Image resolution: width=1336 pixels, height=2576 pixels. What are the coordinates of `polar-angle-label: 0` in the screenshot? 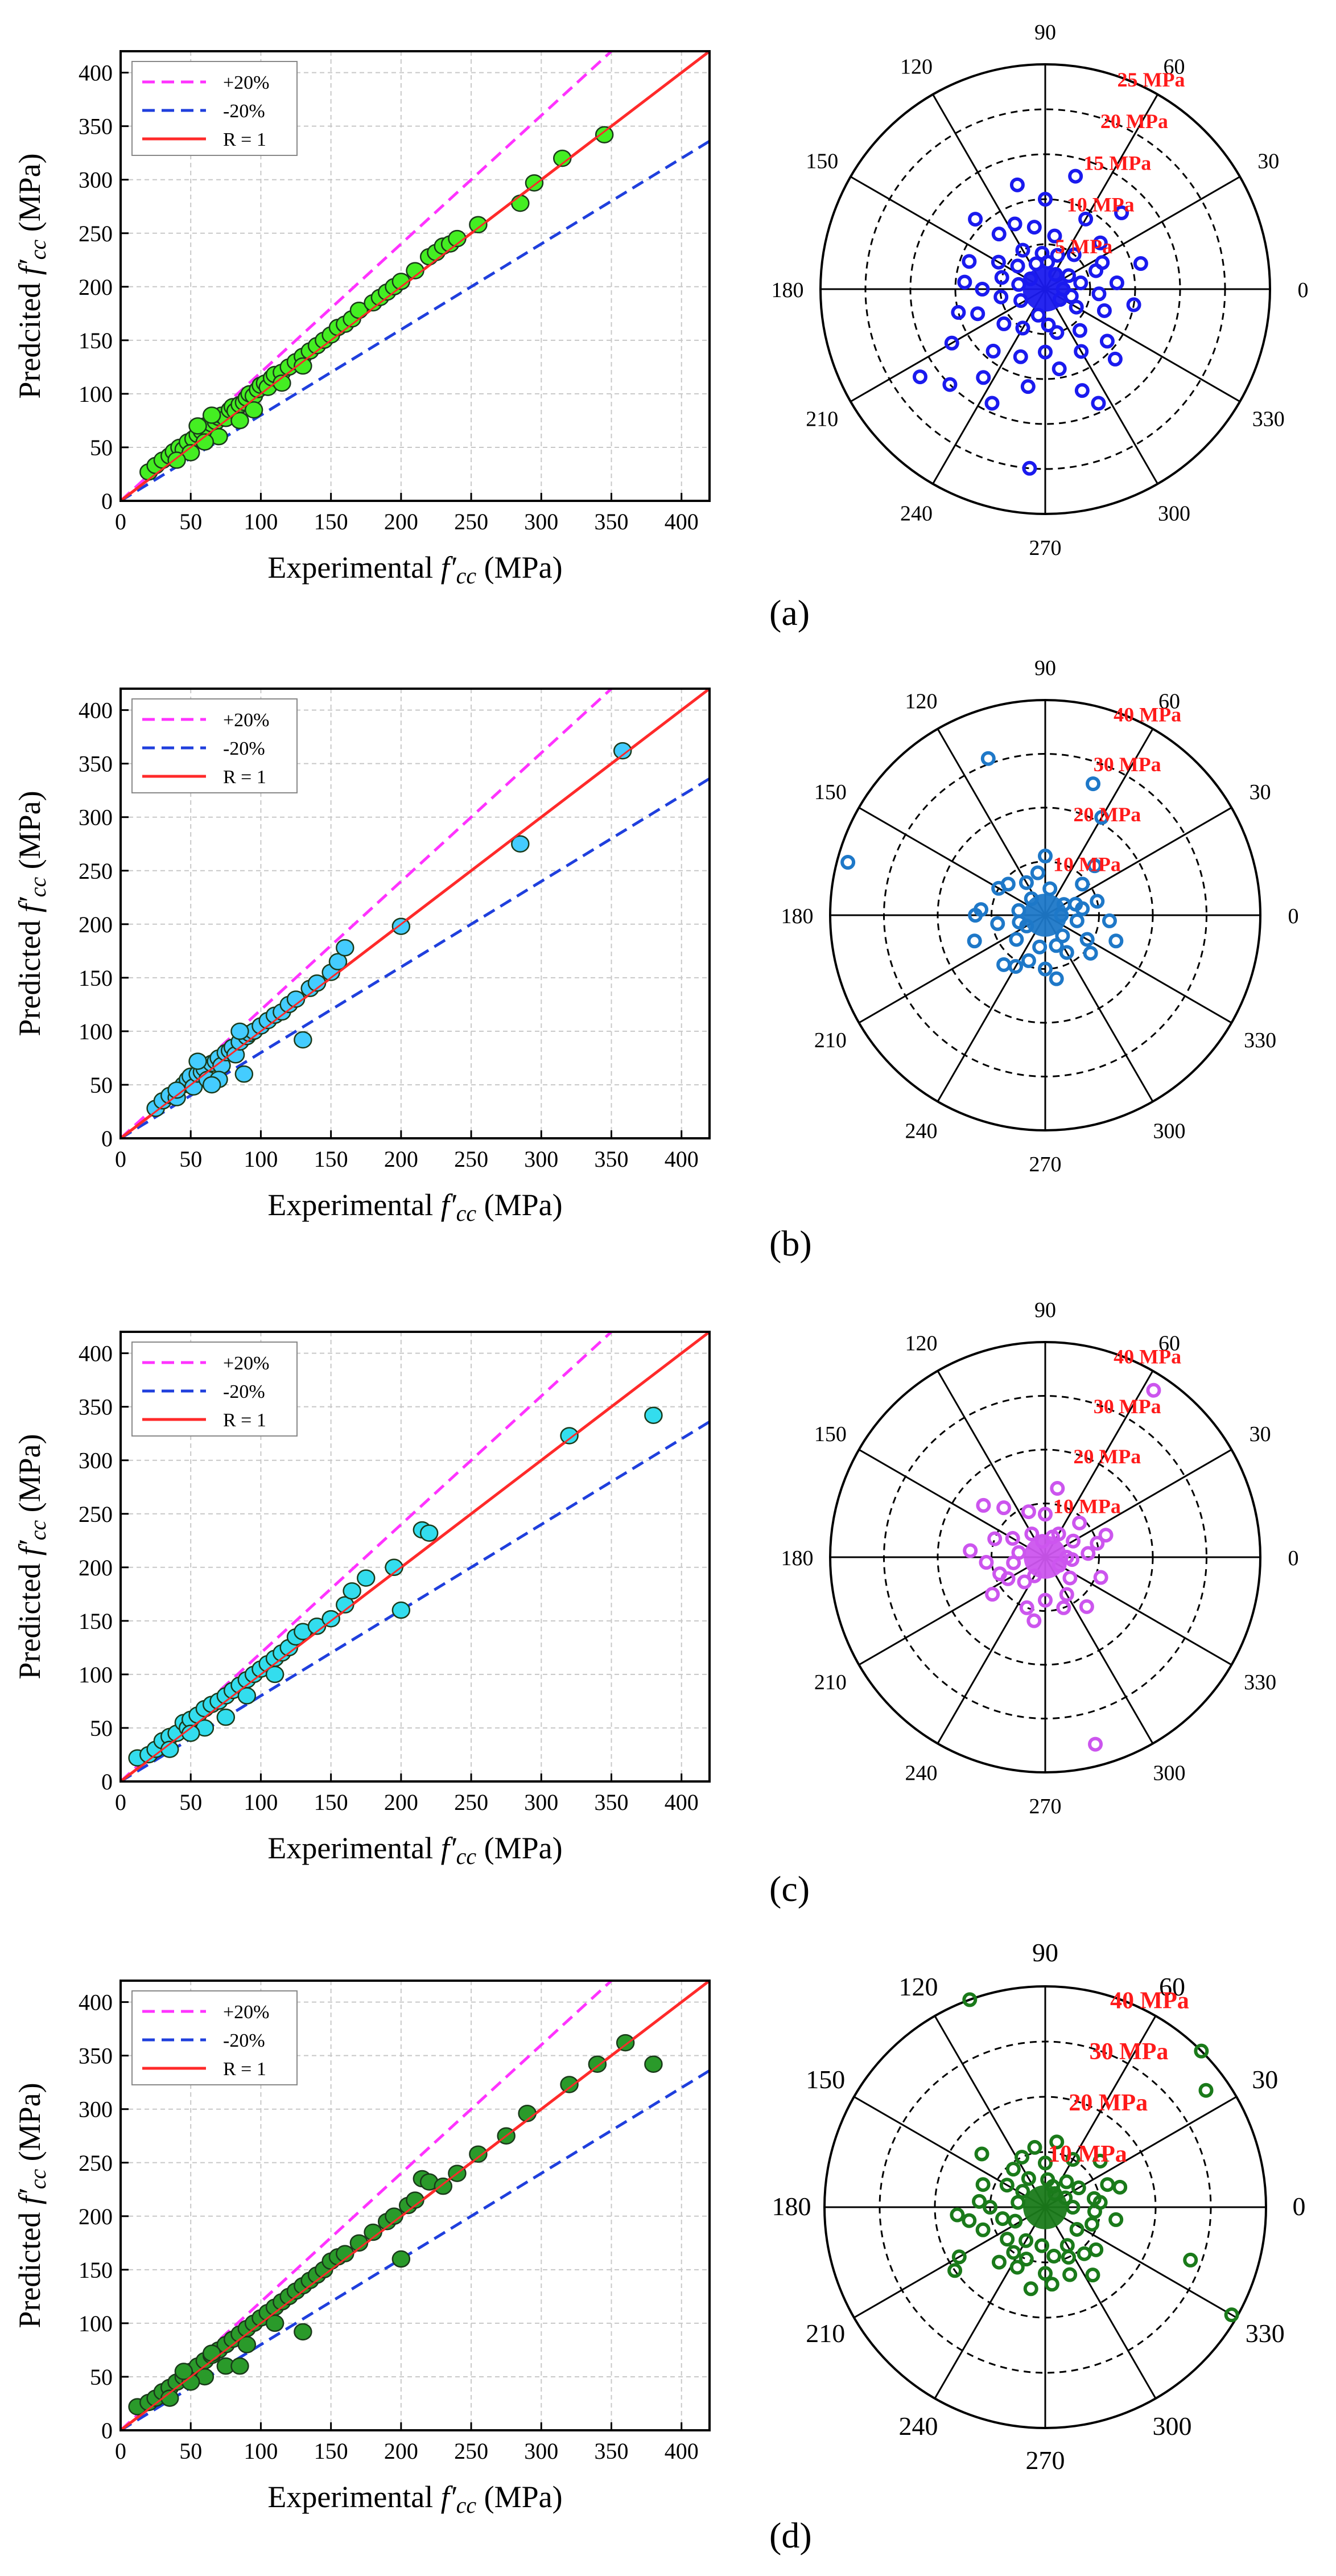 It's located at (1303, 290).